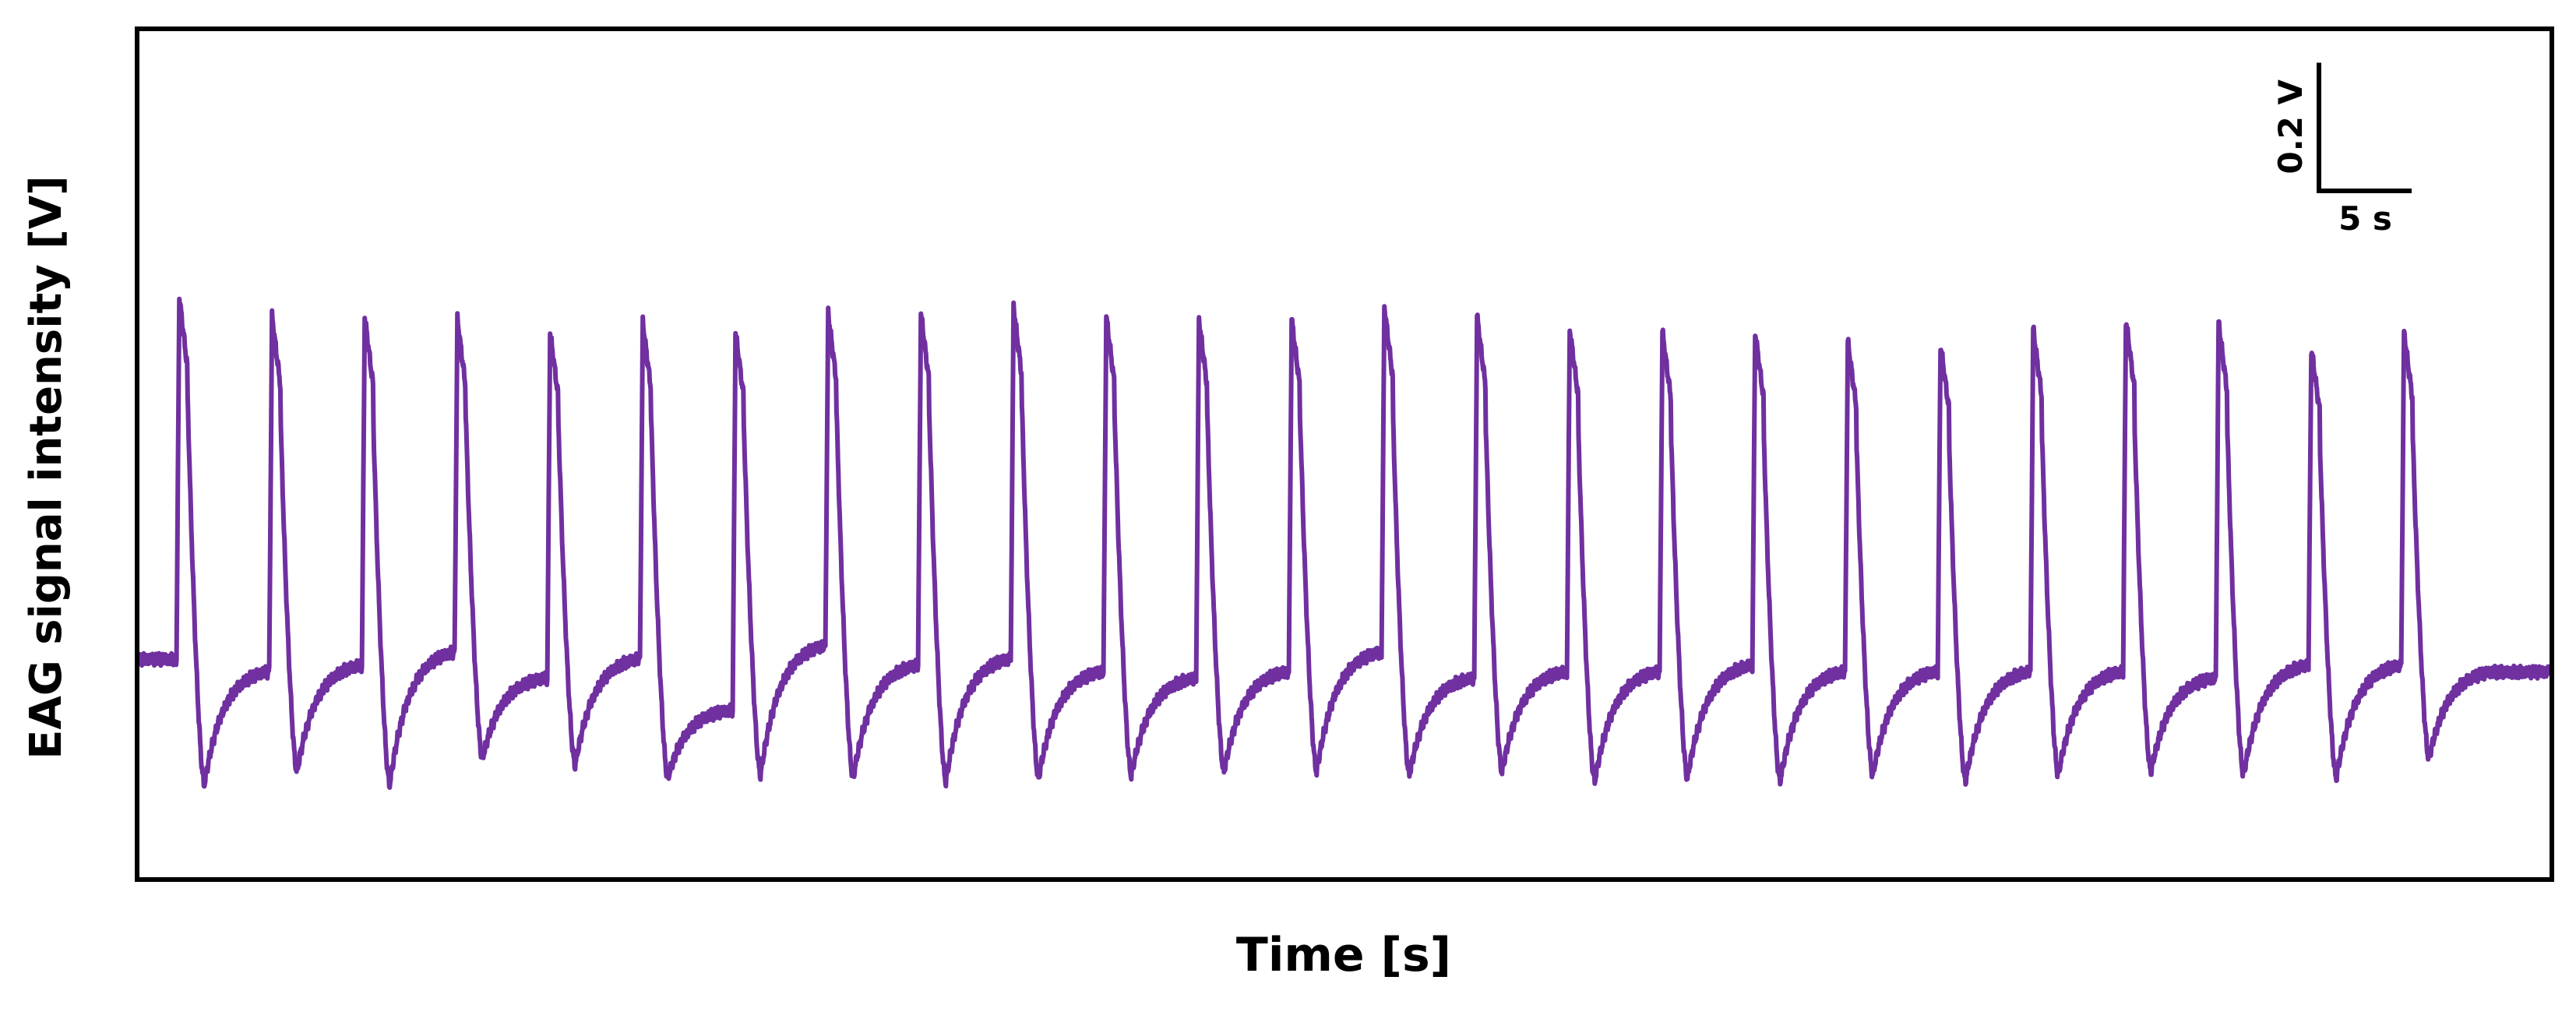 Image resolution: width=2576 pixels, height=1019 pixels. Describe the element at coordinates (46, 467) in the screenshot. I see `y-axis-label: EAG signal intensity [V]` at that location.